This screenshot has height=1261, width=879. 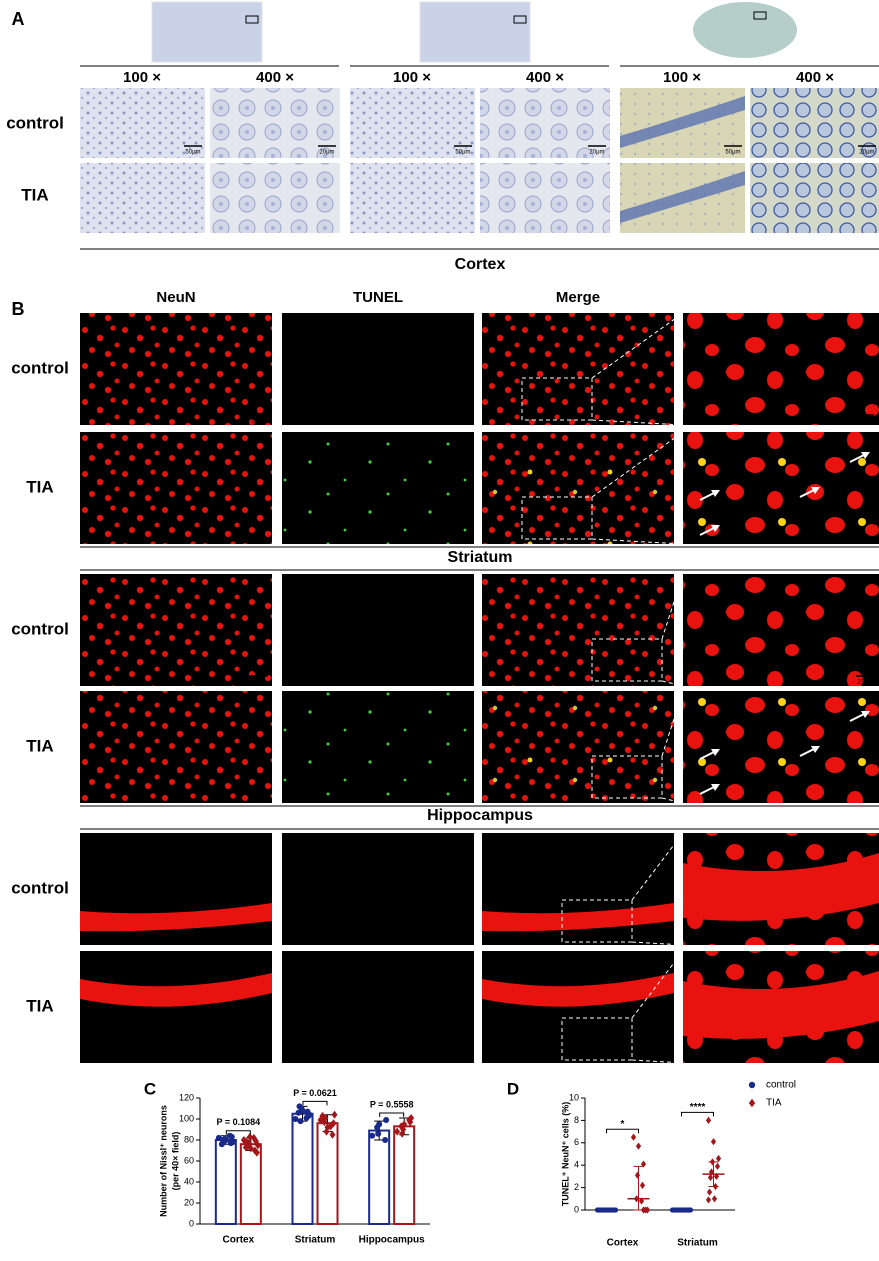 I want to click on label: Striatum, so click(x=480, y=557).